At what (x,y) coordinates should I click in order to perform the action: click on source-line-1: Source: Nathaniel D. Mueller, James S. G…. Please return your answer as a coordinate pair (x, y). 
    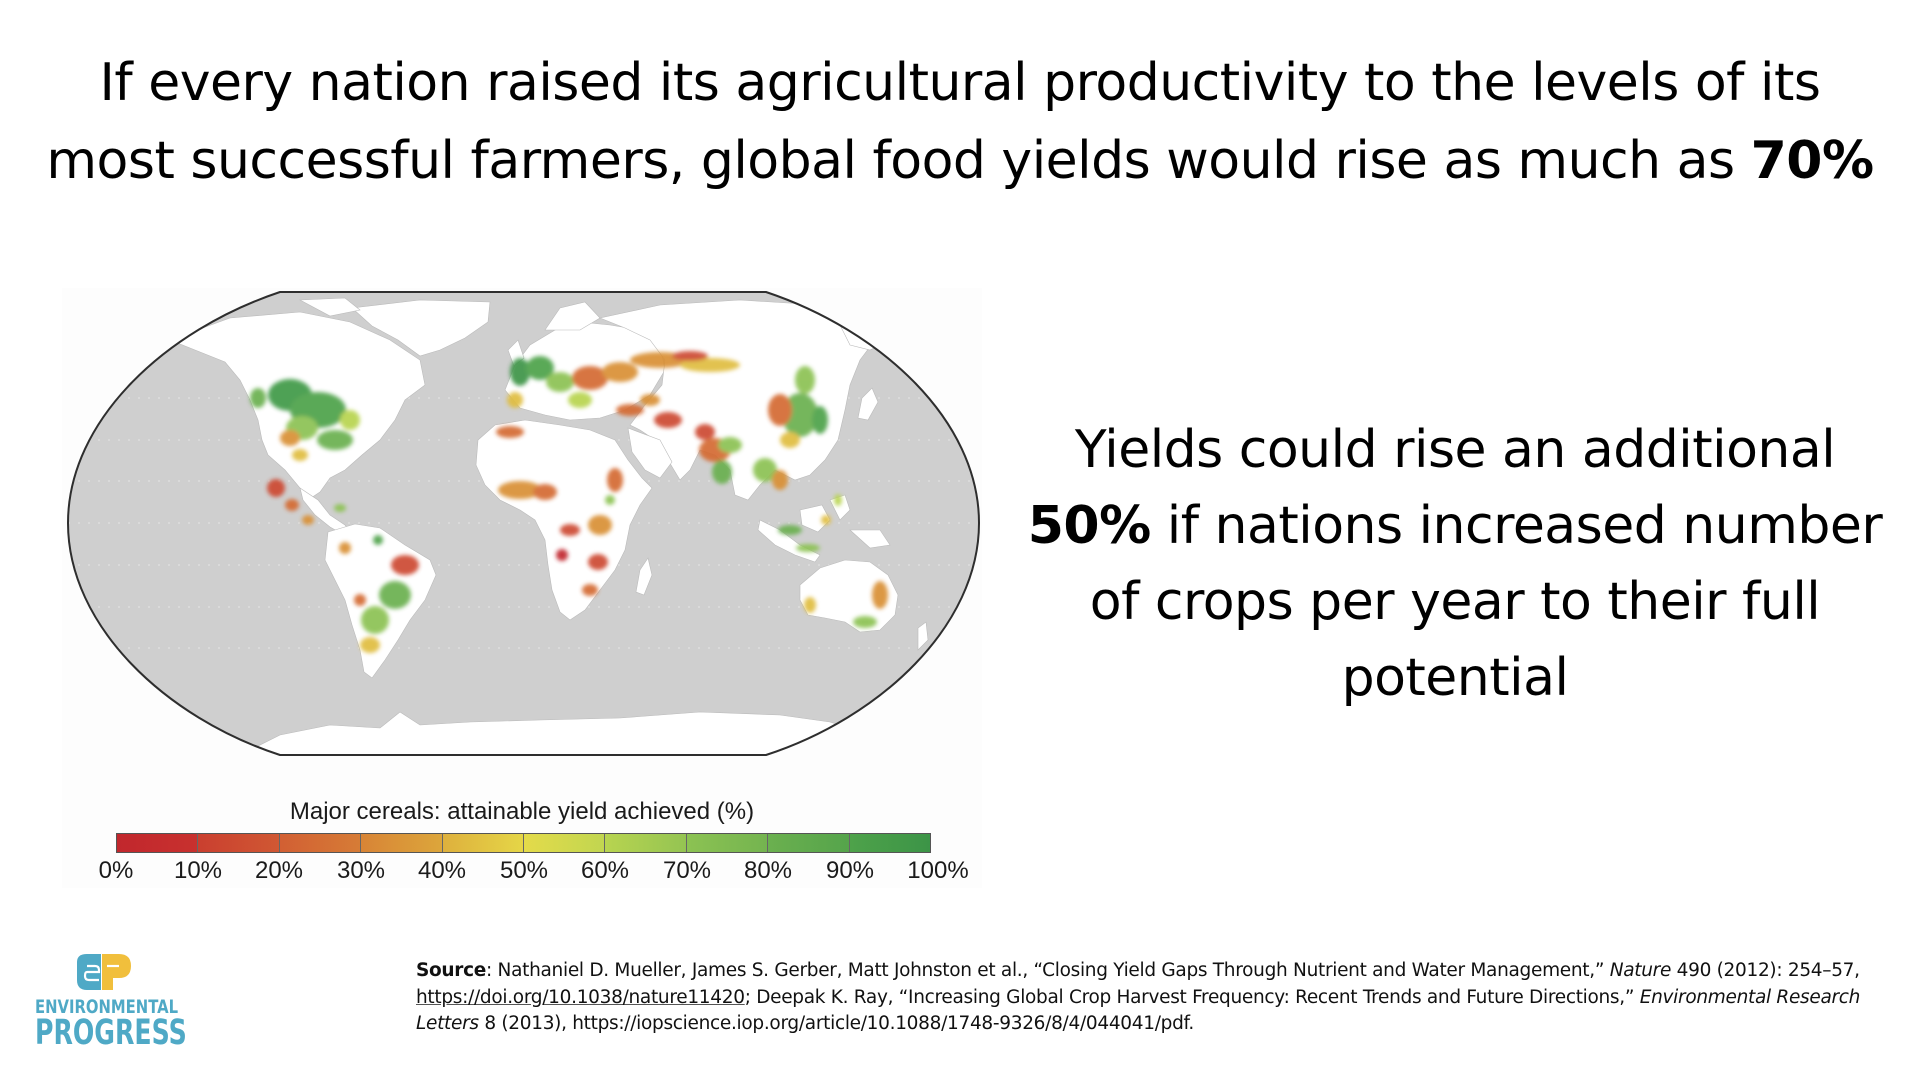
    Looking at the image, I should click on (1156, 971).